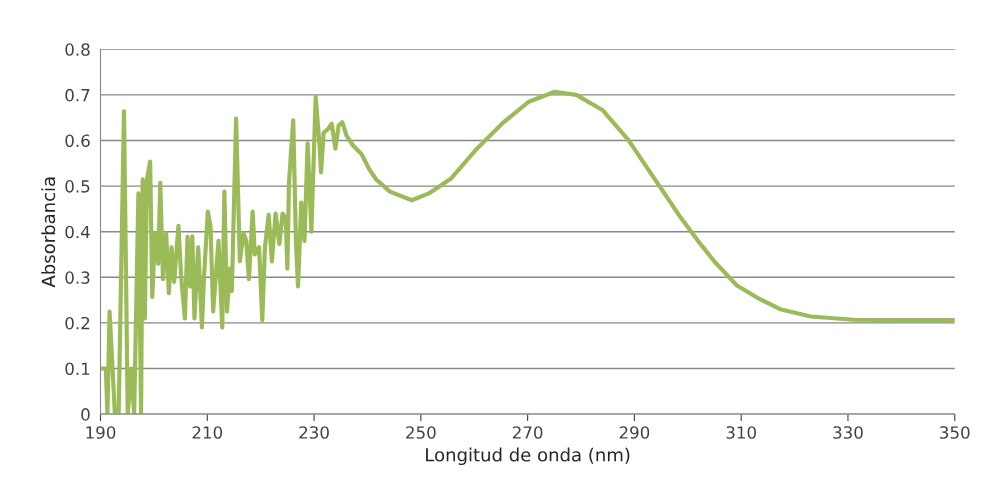 Image resolution: width=1005 pixels, height=493 pixels. What do you see at coordinates (77, 49) in the screenshot?
I see `y-tick-label: 0.8` at bounding box center [77, 49].